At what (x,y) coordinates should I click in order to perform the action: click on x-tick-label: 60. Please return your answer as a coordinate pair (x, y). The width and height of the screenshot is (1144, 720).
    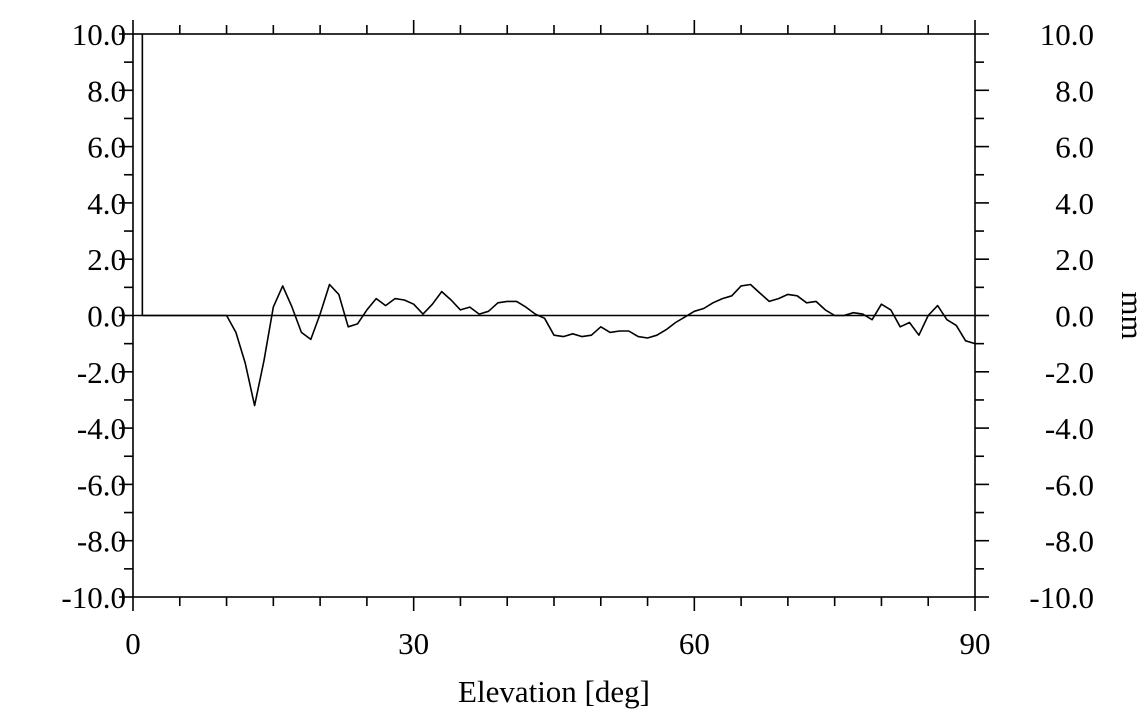
    Looking at the image, I should click on (694, 643).